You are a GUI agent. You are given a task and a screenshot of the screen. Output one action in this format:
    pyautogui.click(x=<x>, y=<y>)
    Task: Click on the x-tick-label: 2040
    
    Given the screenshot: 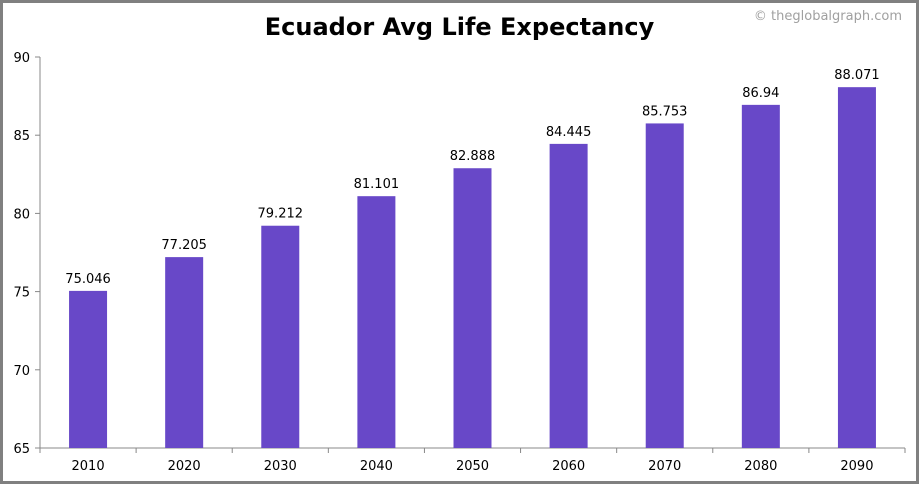 What is the action you would take?
    pyautogui.click(x=376, y=466)
    